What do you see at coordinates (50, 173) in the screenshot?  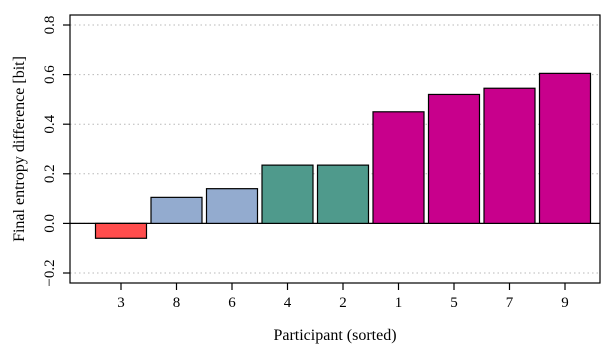 I see `y-tick-label: 0.2` at bounding box center [50, 173].